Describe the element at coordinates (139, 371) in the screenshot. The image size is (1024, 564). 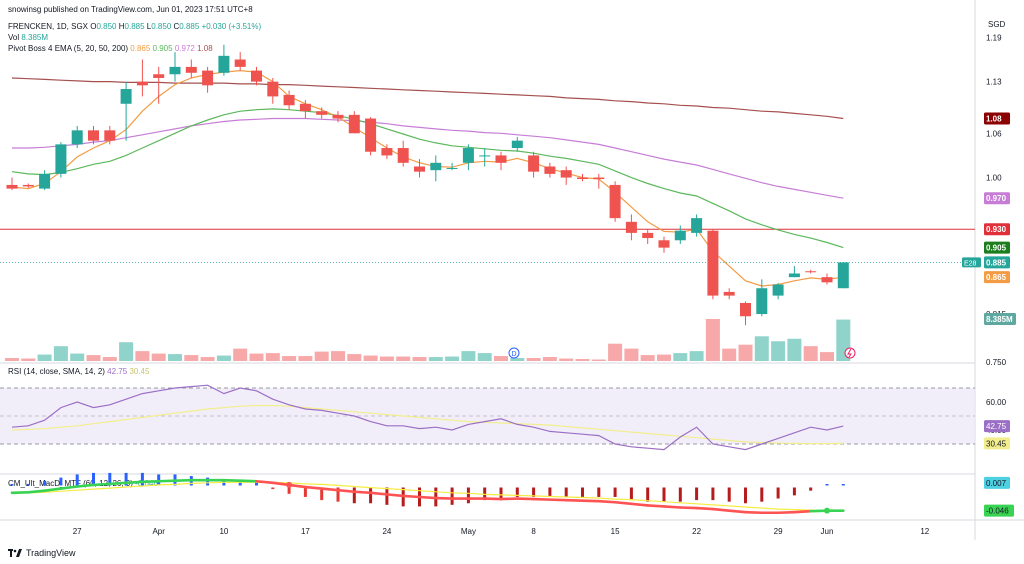
I see `rsi-ma-legend-value: 30.45` at that location.